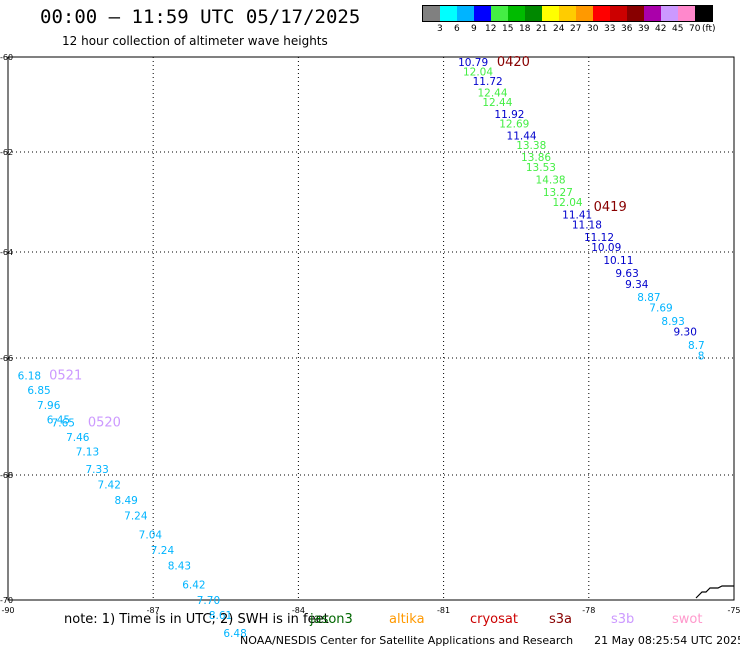 The width and height of the screenshot is (740, 650). I want to click on wave-height-value: 14.38, so click(551, 181).